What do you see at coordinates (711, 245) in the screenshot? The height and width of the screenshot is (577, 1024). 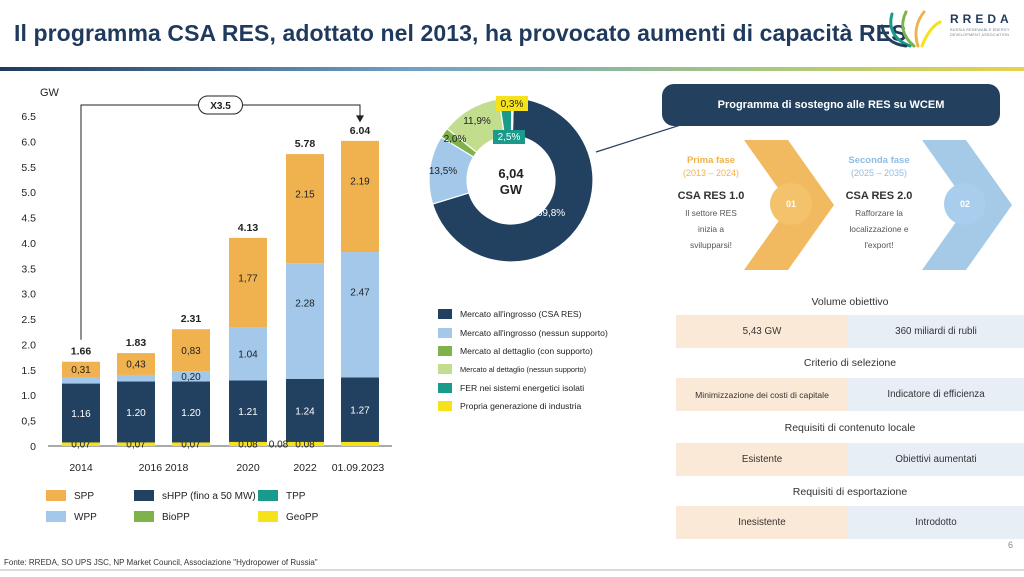 I see `phase1-desc-line: svilupparsi!` at bounding box center [711, 245].